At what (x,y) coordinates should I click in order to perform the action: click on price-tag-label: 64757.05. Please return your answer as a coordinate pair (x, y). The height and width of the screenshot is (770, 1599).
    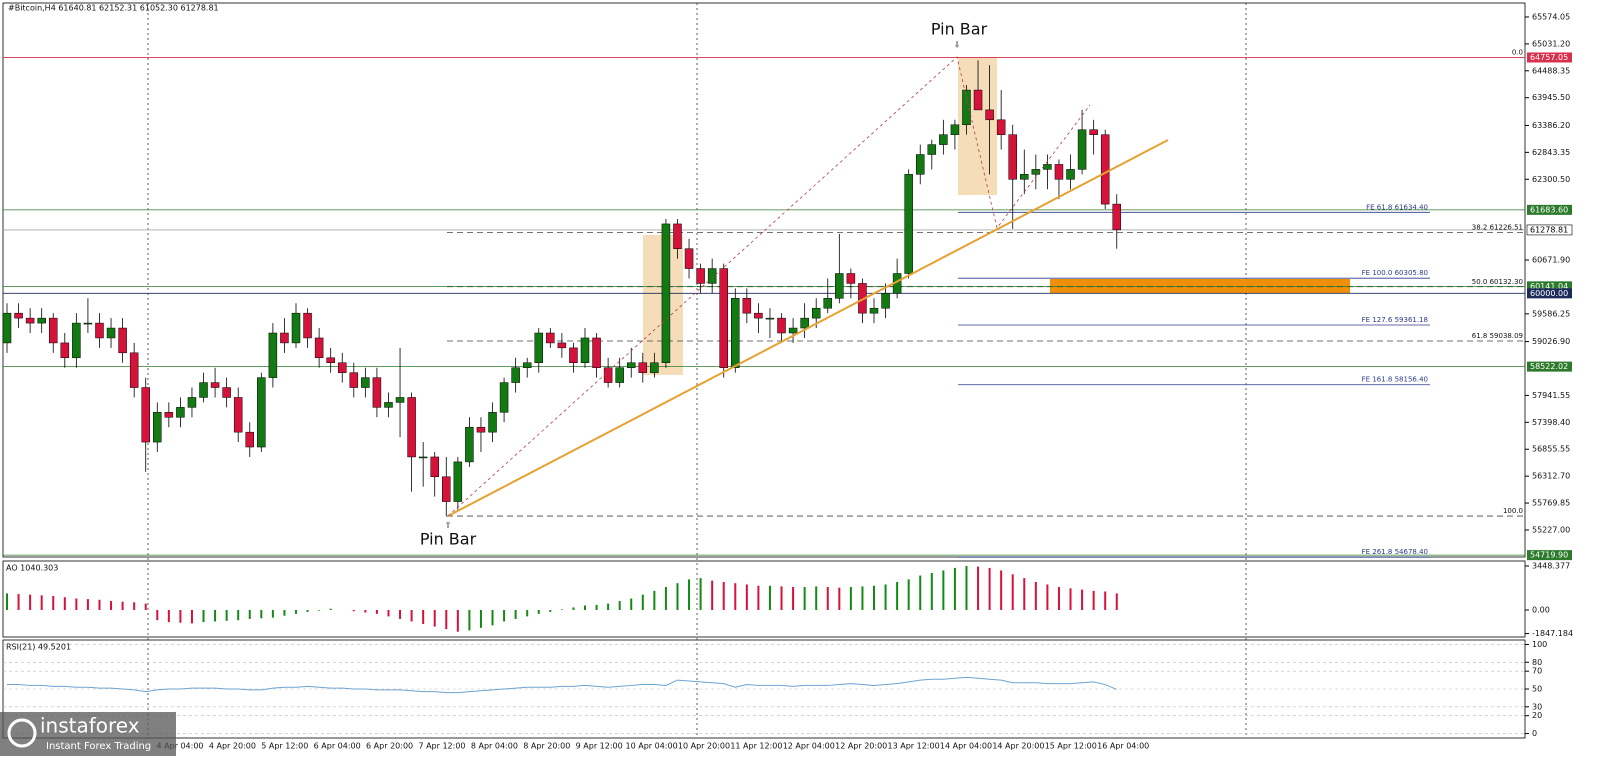
    Looking at the image, I should click on (1549, 57).